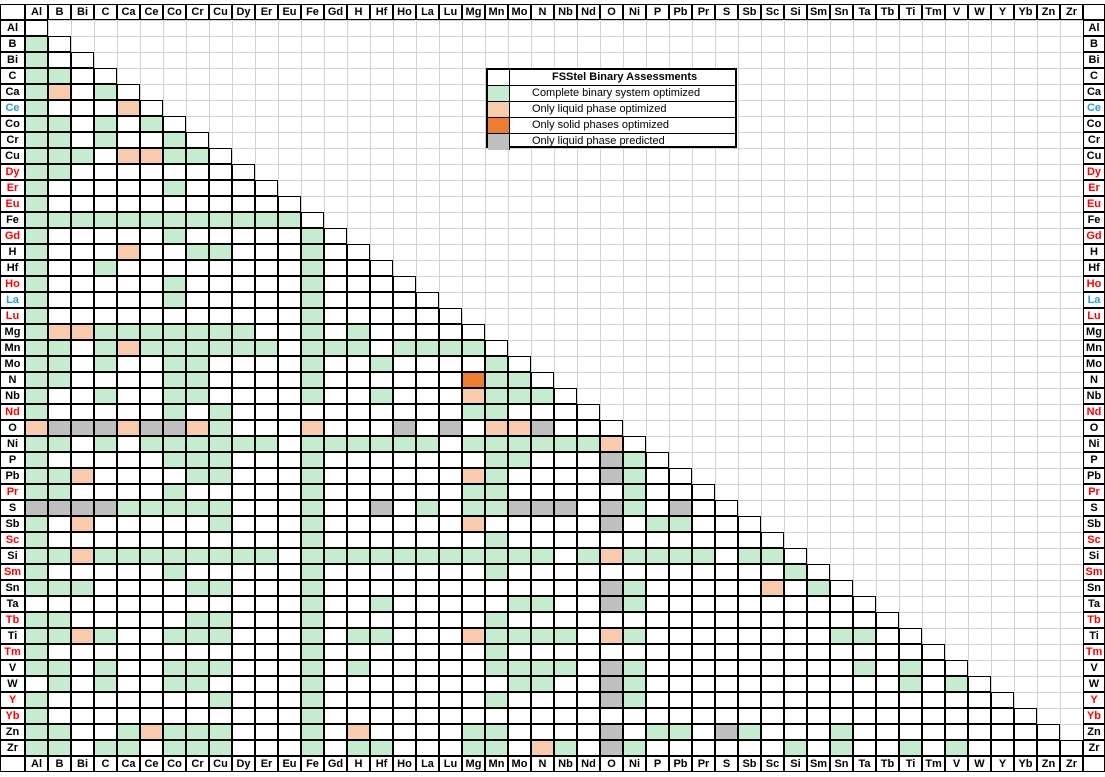 The height and width of the screenshot is (777, 1105). I want to click on matrix-cell-H-Dy, so click(243, 252).